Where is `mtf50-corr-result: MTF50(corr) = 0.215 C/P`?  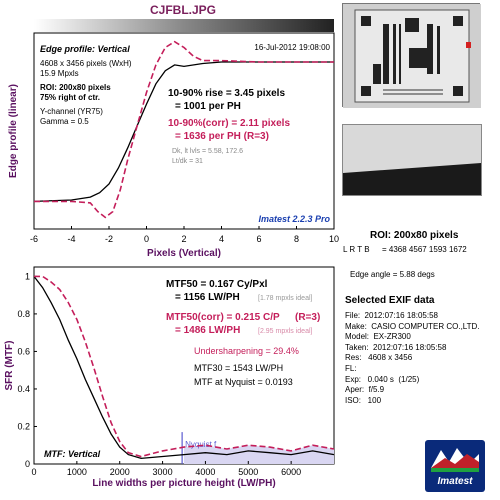
mtf50-corr-result: MTF50(corr) = 0.215 C/P is located at coordinates (223, 317).